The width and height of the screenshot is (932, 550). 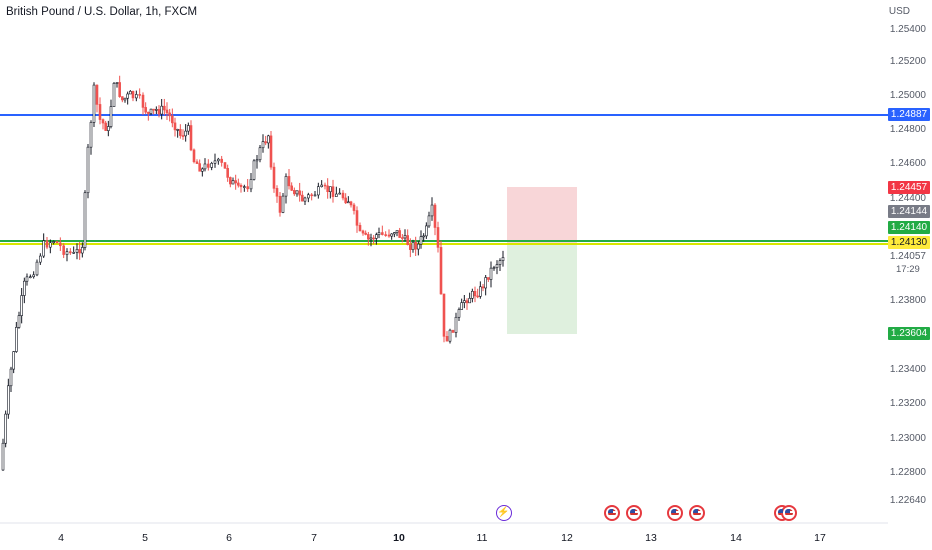 I want to click on take-profit-zone, so click(x=542, y=288).